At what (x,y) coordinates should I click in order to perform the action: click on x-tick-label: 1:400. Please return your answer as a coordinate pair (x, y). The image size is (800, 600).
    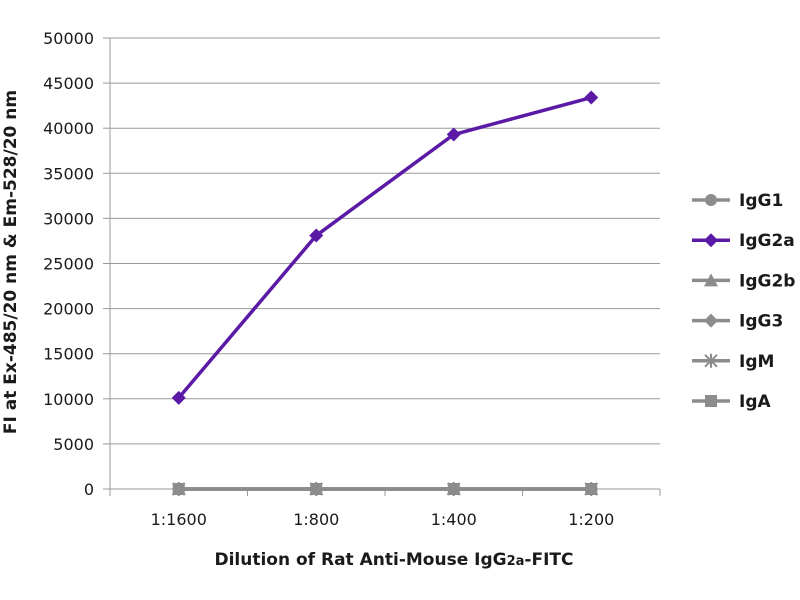
    Looking at the image, I should click on (454, 519).